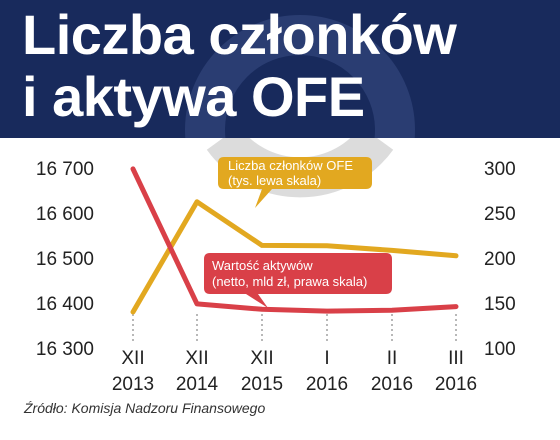 This screenshot has height=440, width=560. What do you see at coordinates (262, 384) in the screenshot?
I see `x-tick-label-year: 2015` at bounding box center [262, 384].